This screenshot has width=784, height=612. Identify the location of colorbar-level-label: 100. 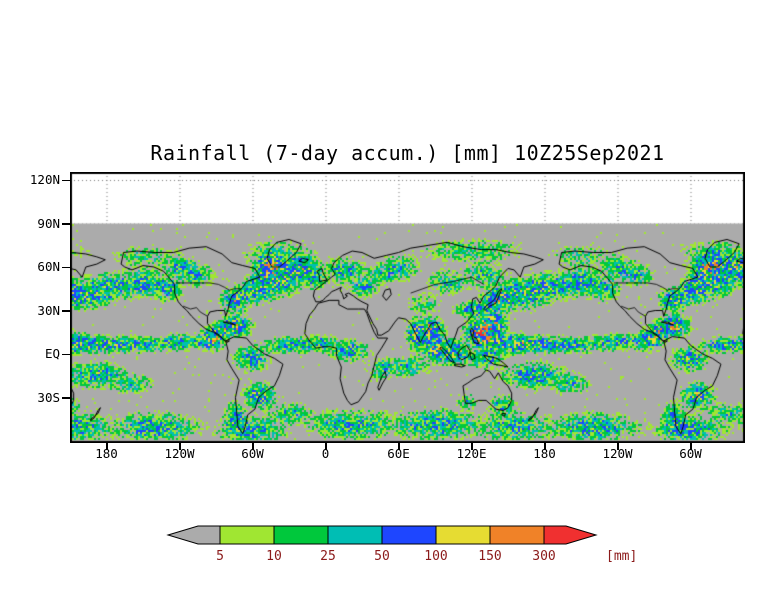
(436, 556).